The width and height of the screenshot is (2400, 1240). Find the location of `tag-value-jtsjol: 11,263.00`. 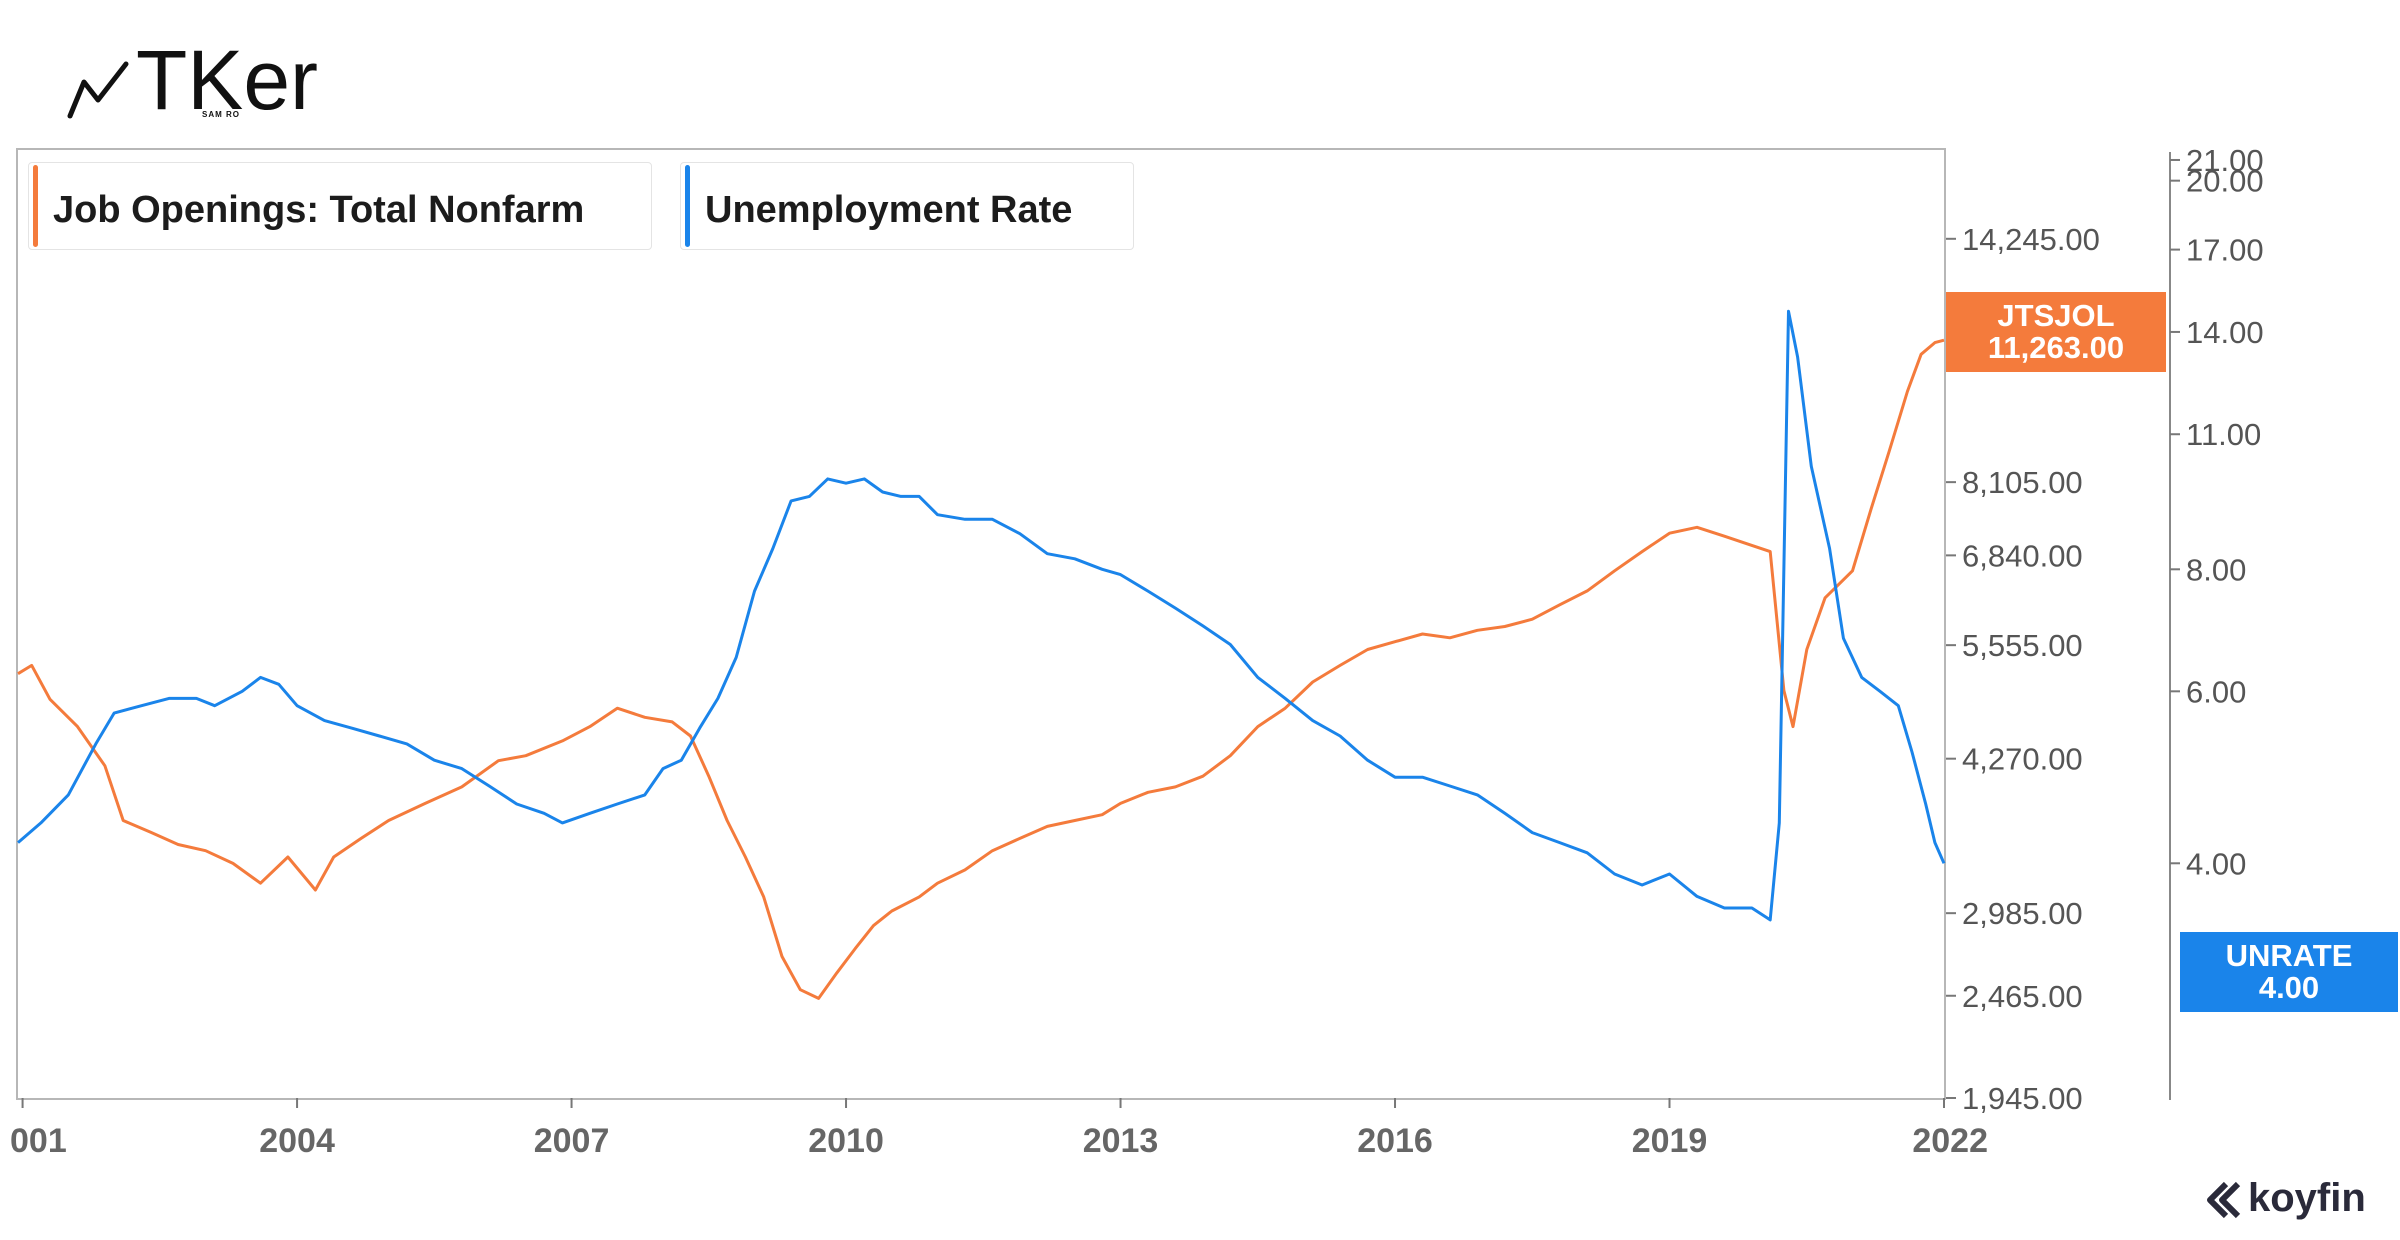

tag-value-jtsjol: 11,263.00 is located at coordinates (2056, 347).